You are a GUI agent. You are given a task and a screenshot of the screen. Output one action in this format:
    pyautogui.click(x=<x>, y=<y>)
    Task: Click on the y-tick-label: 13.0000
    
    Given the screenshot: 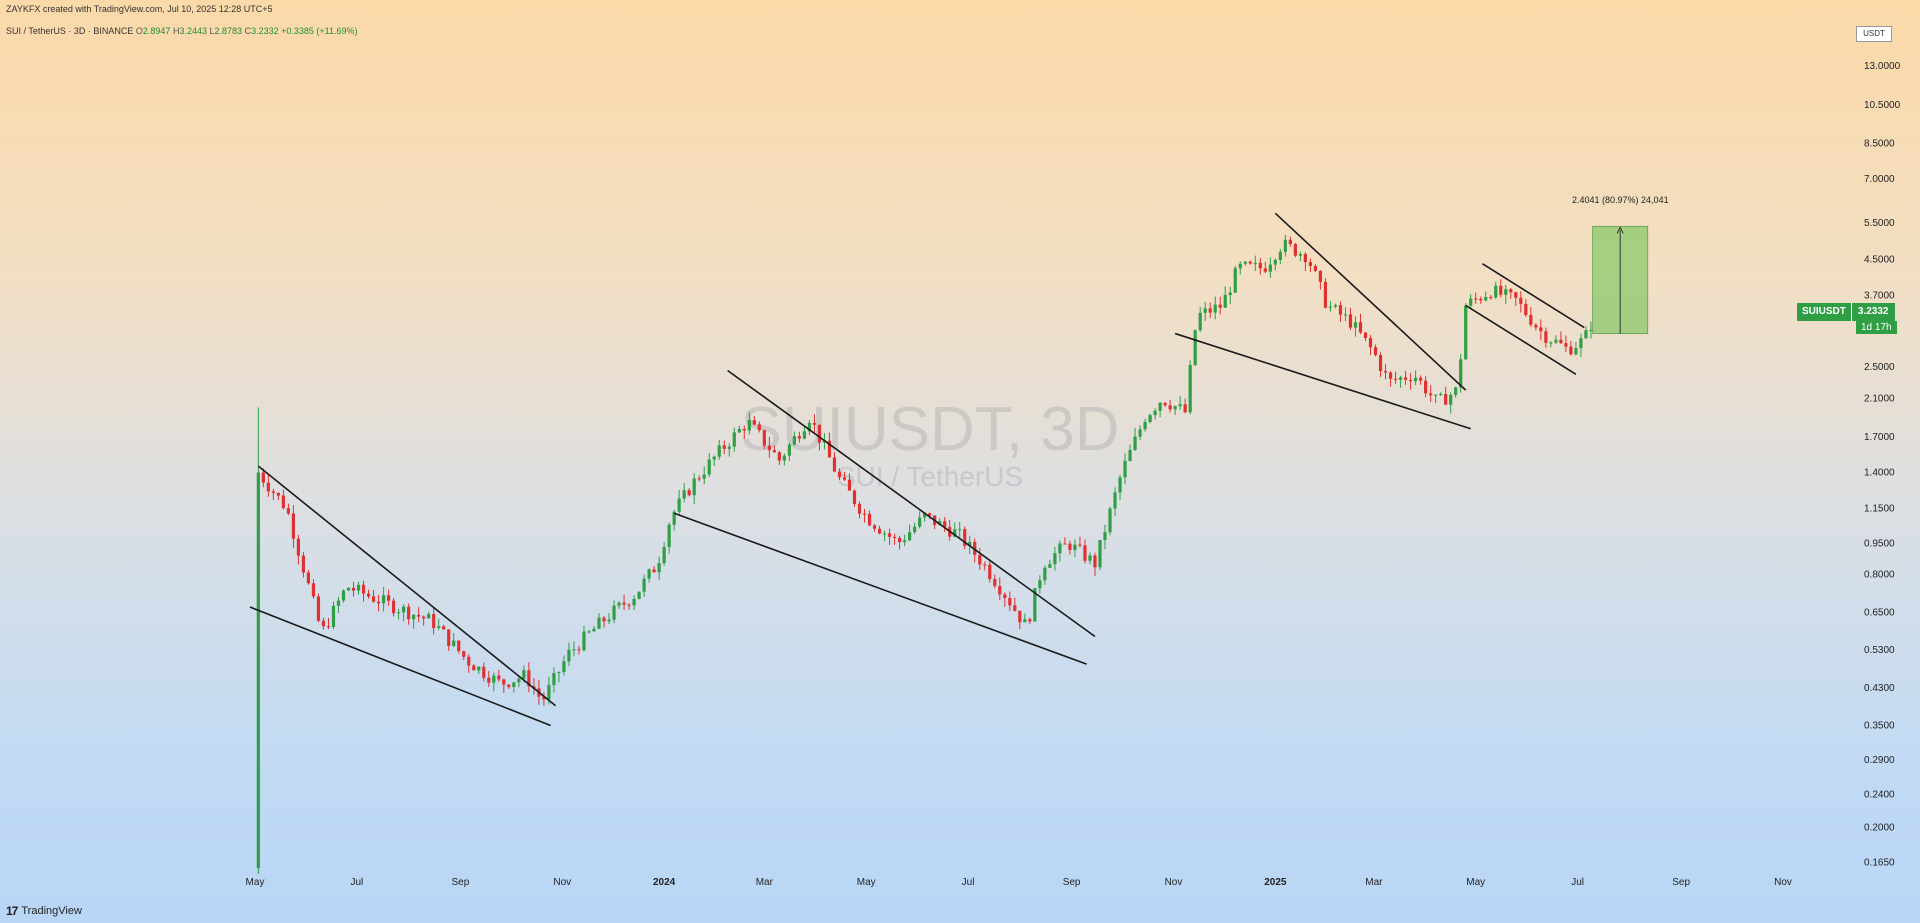 What is the action you would take?
    pyautogui.click(x=1882, y=66)
    